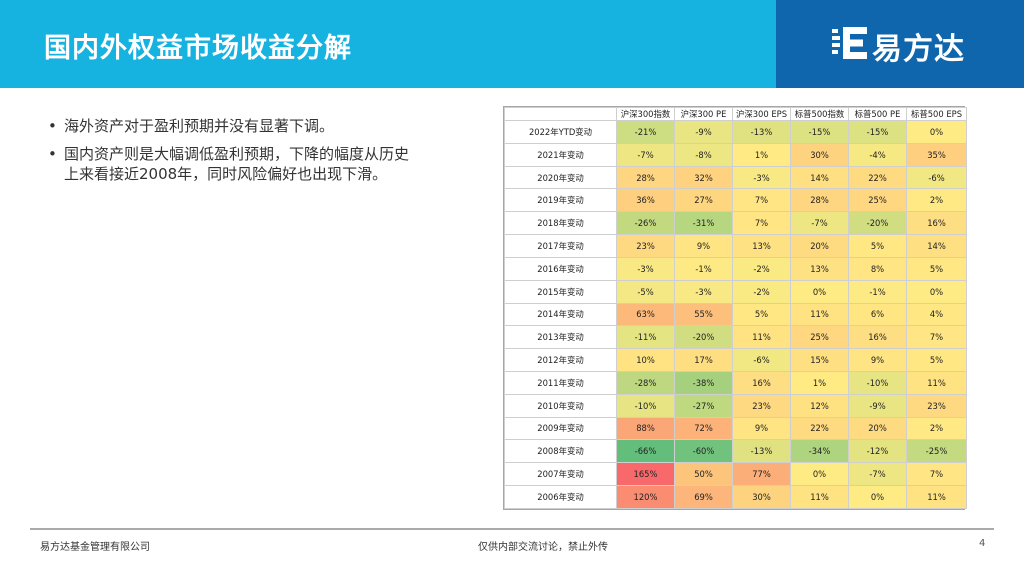  I want to click on value-cell: 1%, so click(761, 154).